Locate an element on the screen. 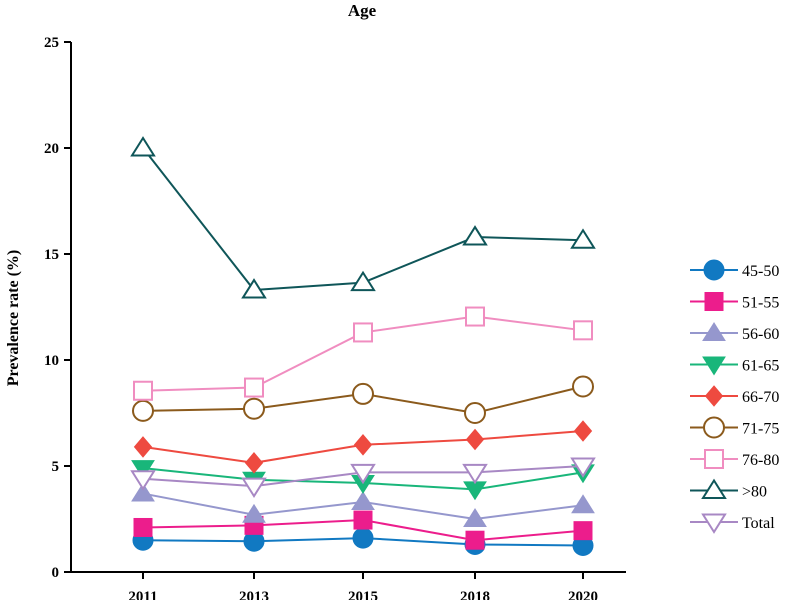 The image size is (799, 600). legend-item-66-70: 66-70 is located at coordinates (734, 396).